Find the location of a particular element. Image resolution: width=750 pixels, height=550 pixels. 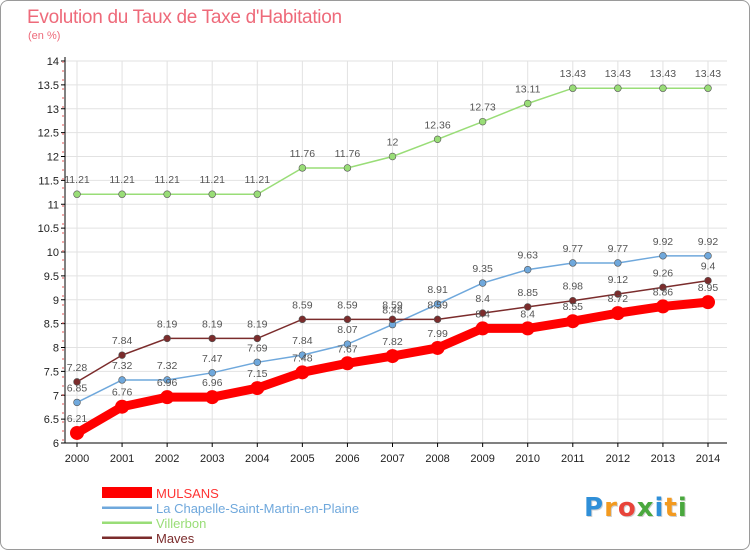

logo-letter: o is located at coordinates (627, 508).